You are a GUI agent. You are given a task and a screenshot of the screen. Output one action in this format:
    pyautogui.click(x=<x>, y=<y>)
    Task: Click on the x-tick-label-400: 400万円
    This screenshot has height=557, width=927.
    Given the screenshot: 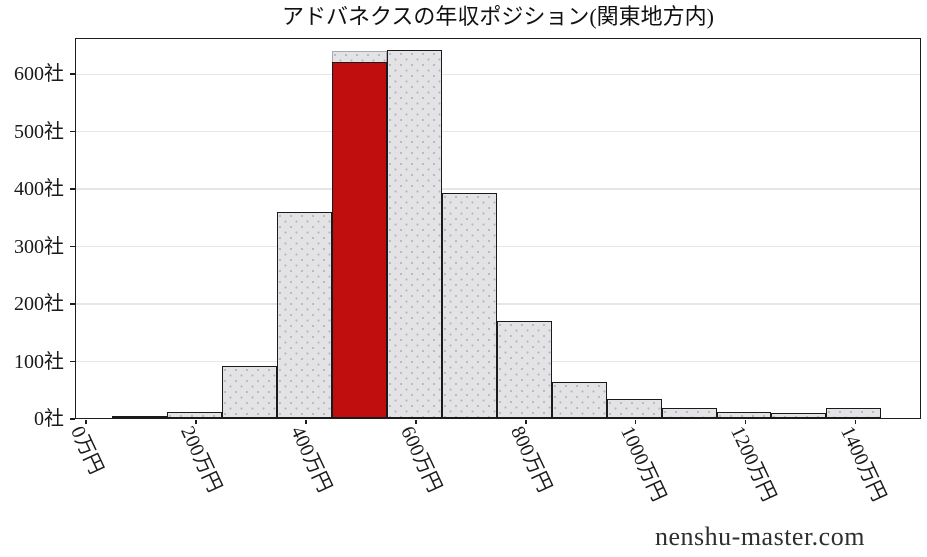 What is the action you would take?
    pyautogui.click(x=310, y=459)
    